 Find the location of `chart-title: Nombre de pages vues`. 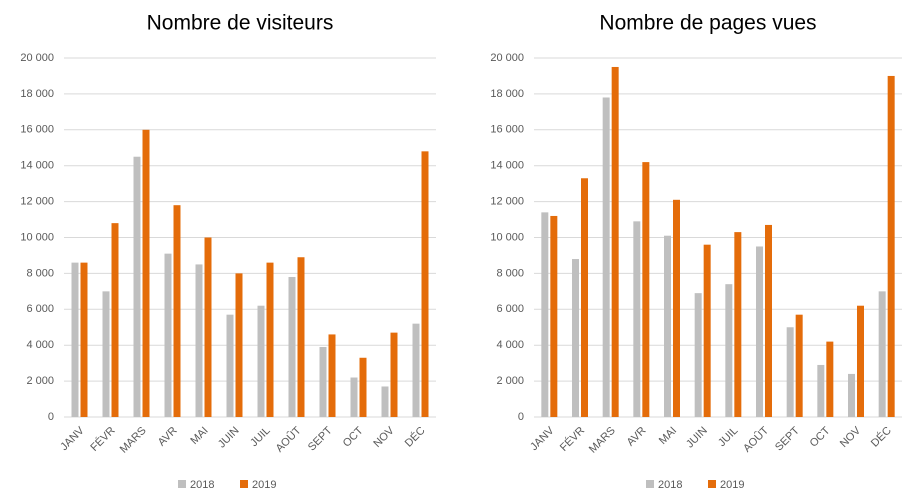

chart-title: Nombre de pages vues is located at coordinates (707, 23).